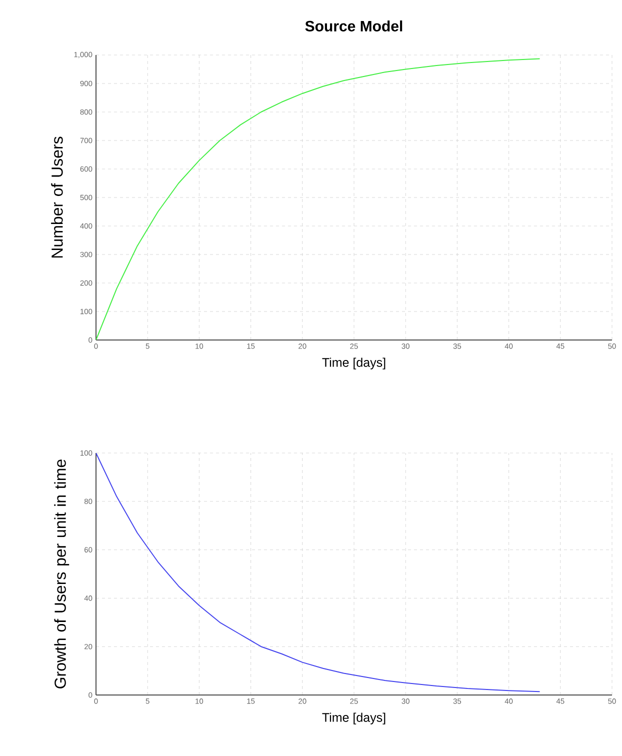 This screenshot has height=756, width=622. I want to click on chart-title: Source Model, so click(353, 26).